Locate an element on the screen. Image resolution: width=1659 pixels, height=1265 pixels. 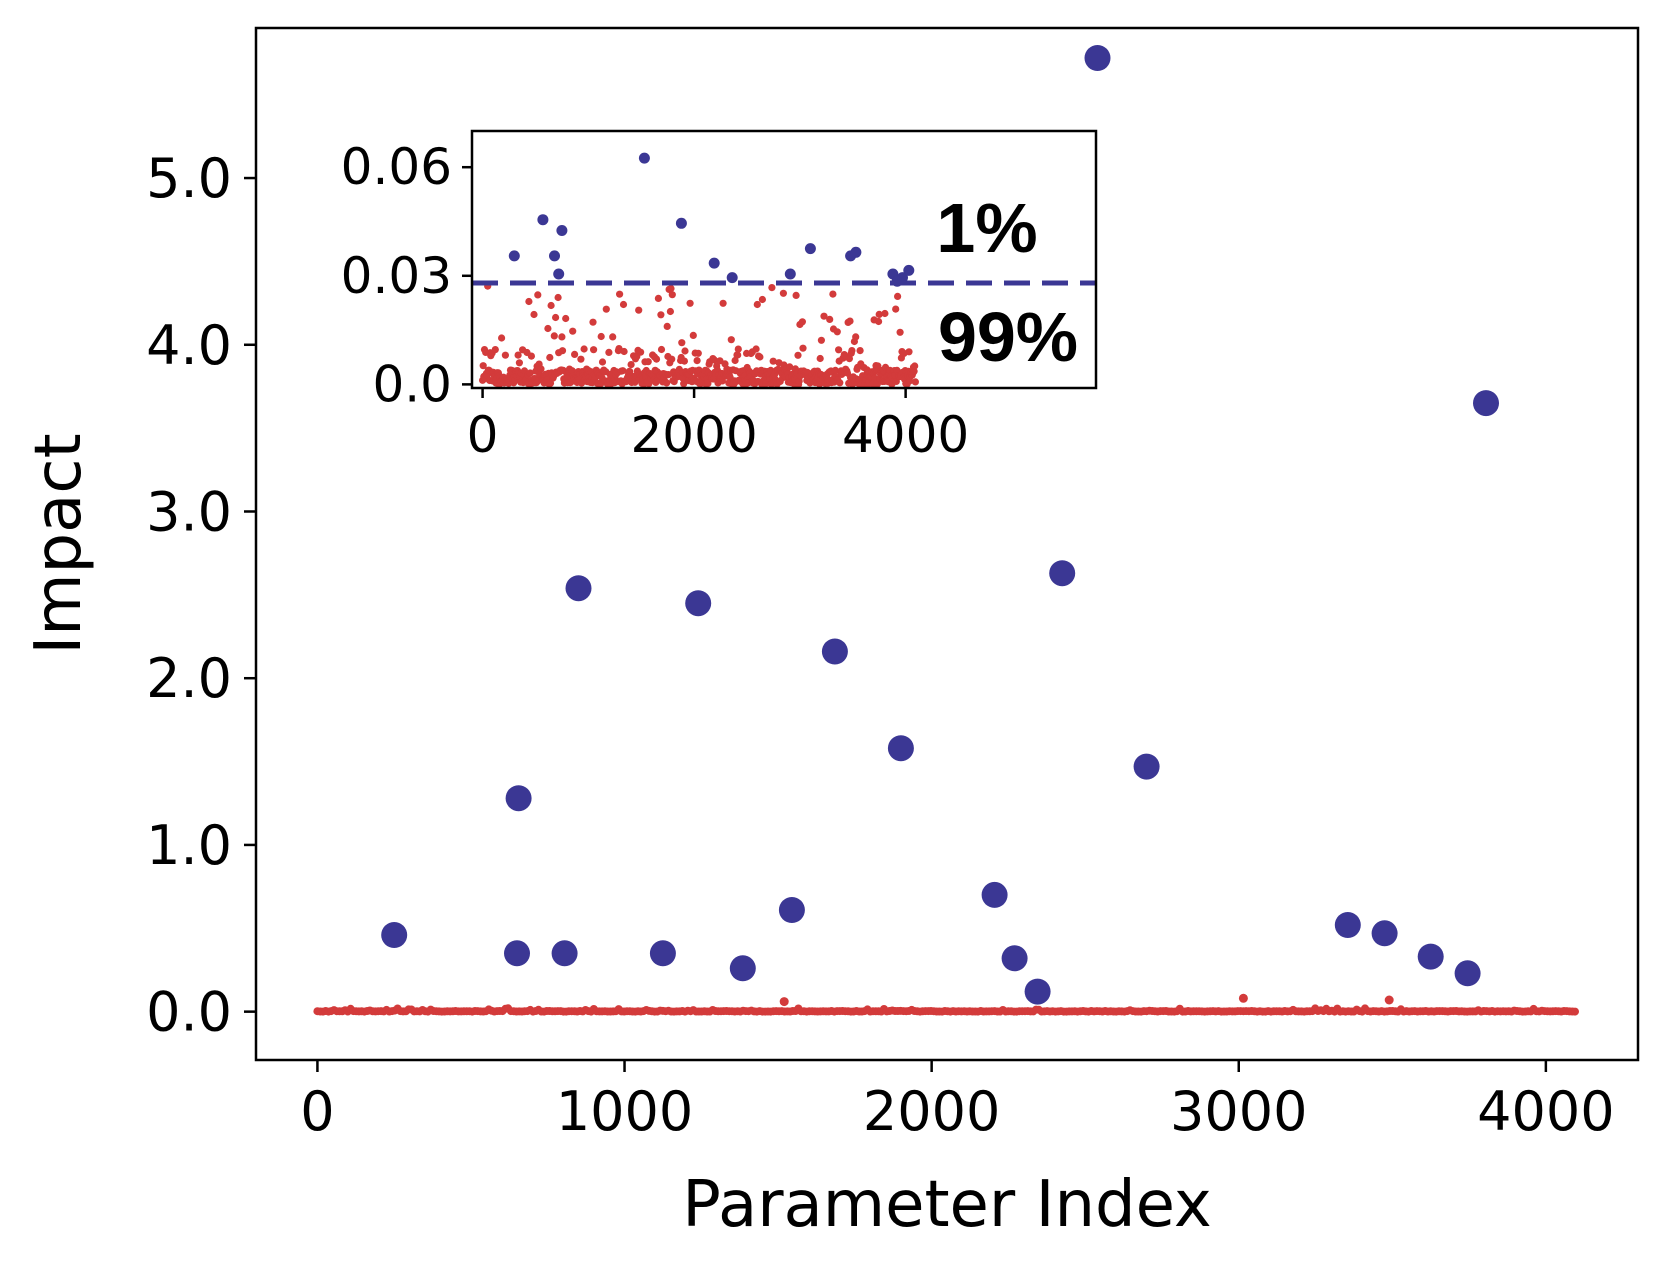
inset-background is located at coordinates (784, 259).